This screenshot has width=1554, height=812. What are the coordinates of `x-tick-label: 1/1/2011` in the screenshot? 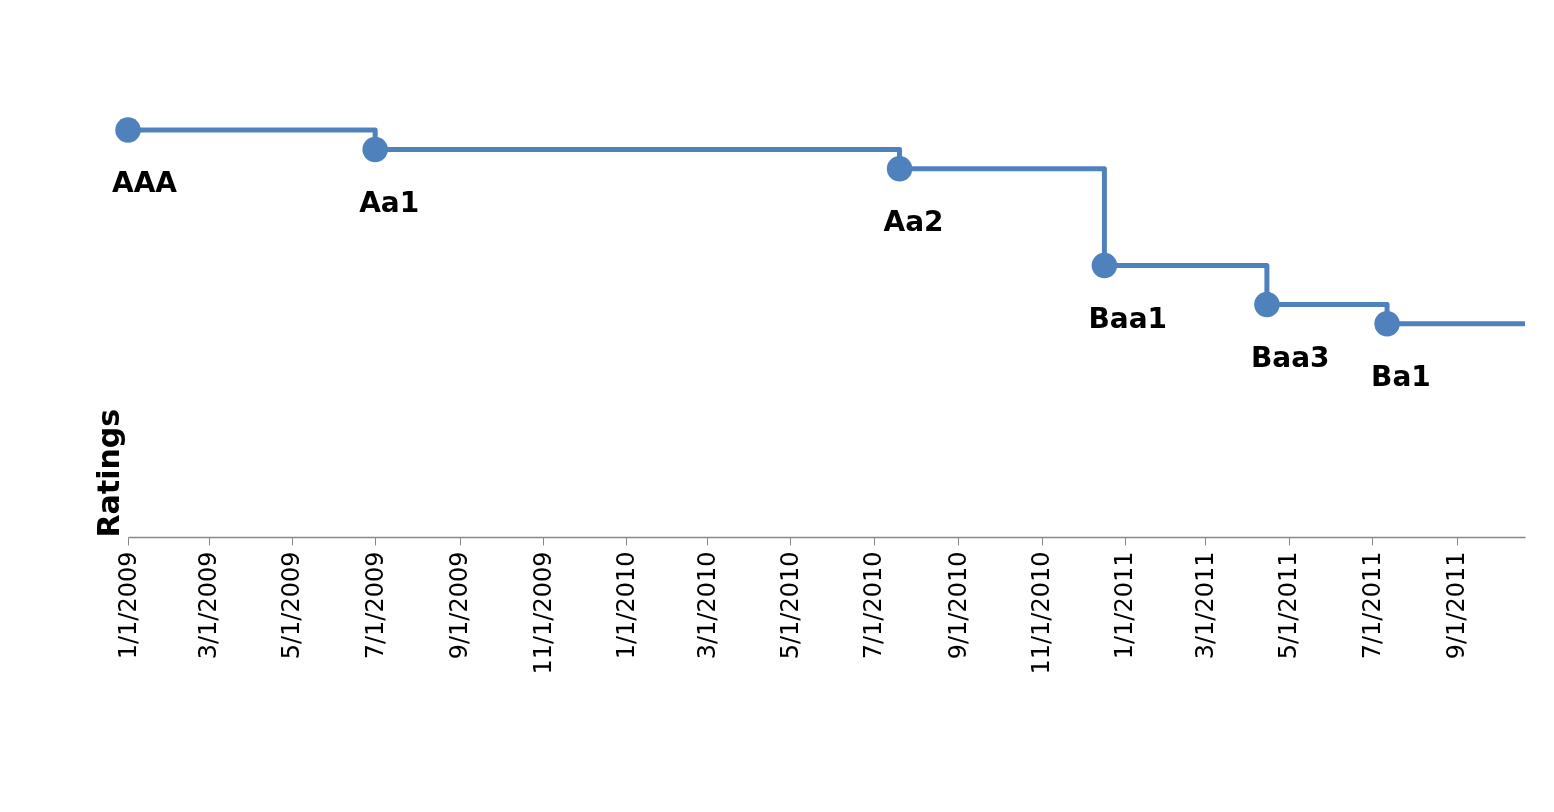 It's located at (1124, 605).